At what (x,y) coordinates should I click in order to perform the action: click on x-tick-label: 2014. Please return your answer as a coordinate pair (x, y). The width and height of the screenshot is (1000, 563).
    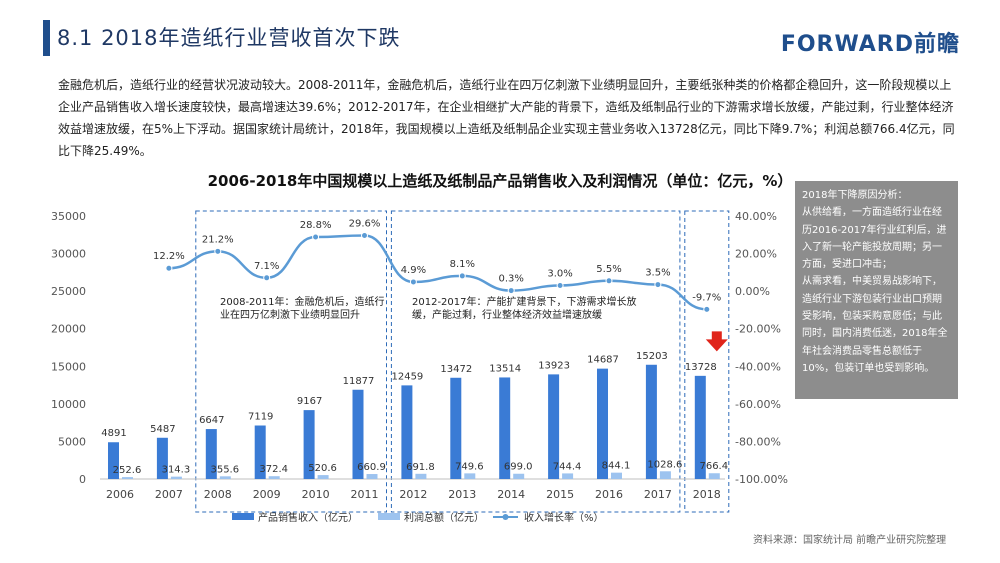
    Looking at the image, I should click on (511, 494).